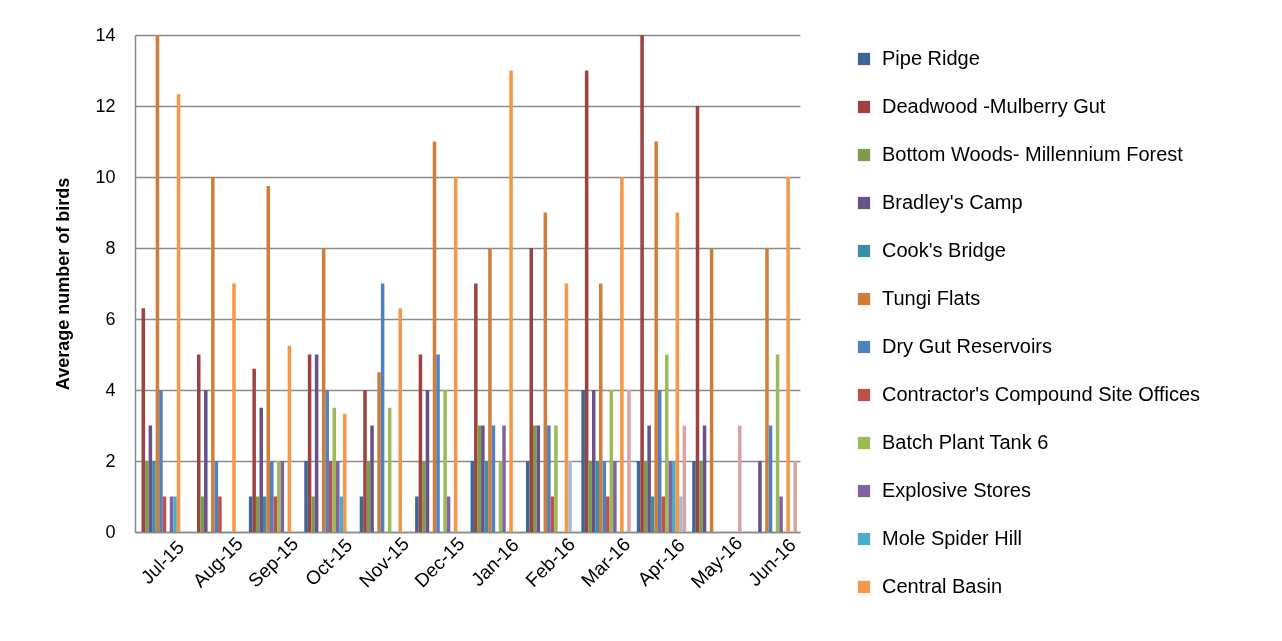 Image resolution: width=1282 pixels, height=641 pixels. Describe the element at coordinates (952, 538) in the screenshot. I see `legend-label: Mole Spider Hill` at that location.